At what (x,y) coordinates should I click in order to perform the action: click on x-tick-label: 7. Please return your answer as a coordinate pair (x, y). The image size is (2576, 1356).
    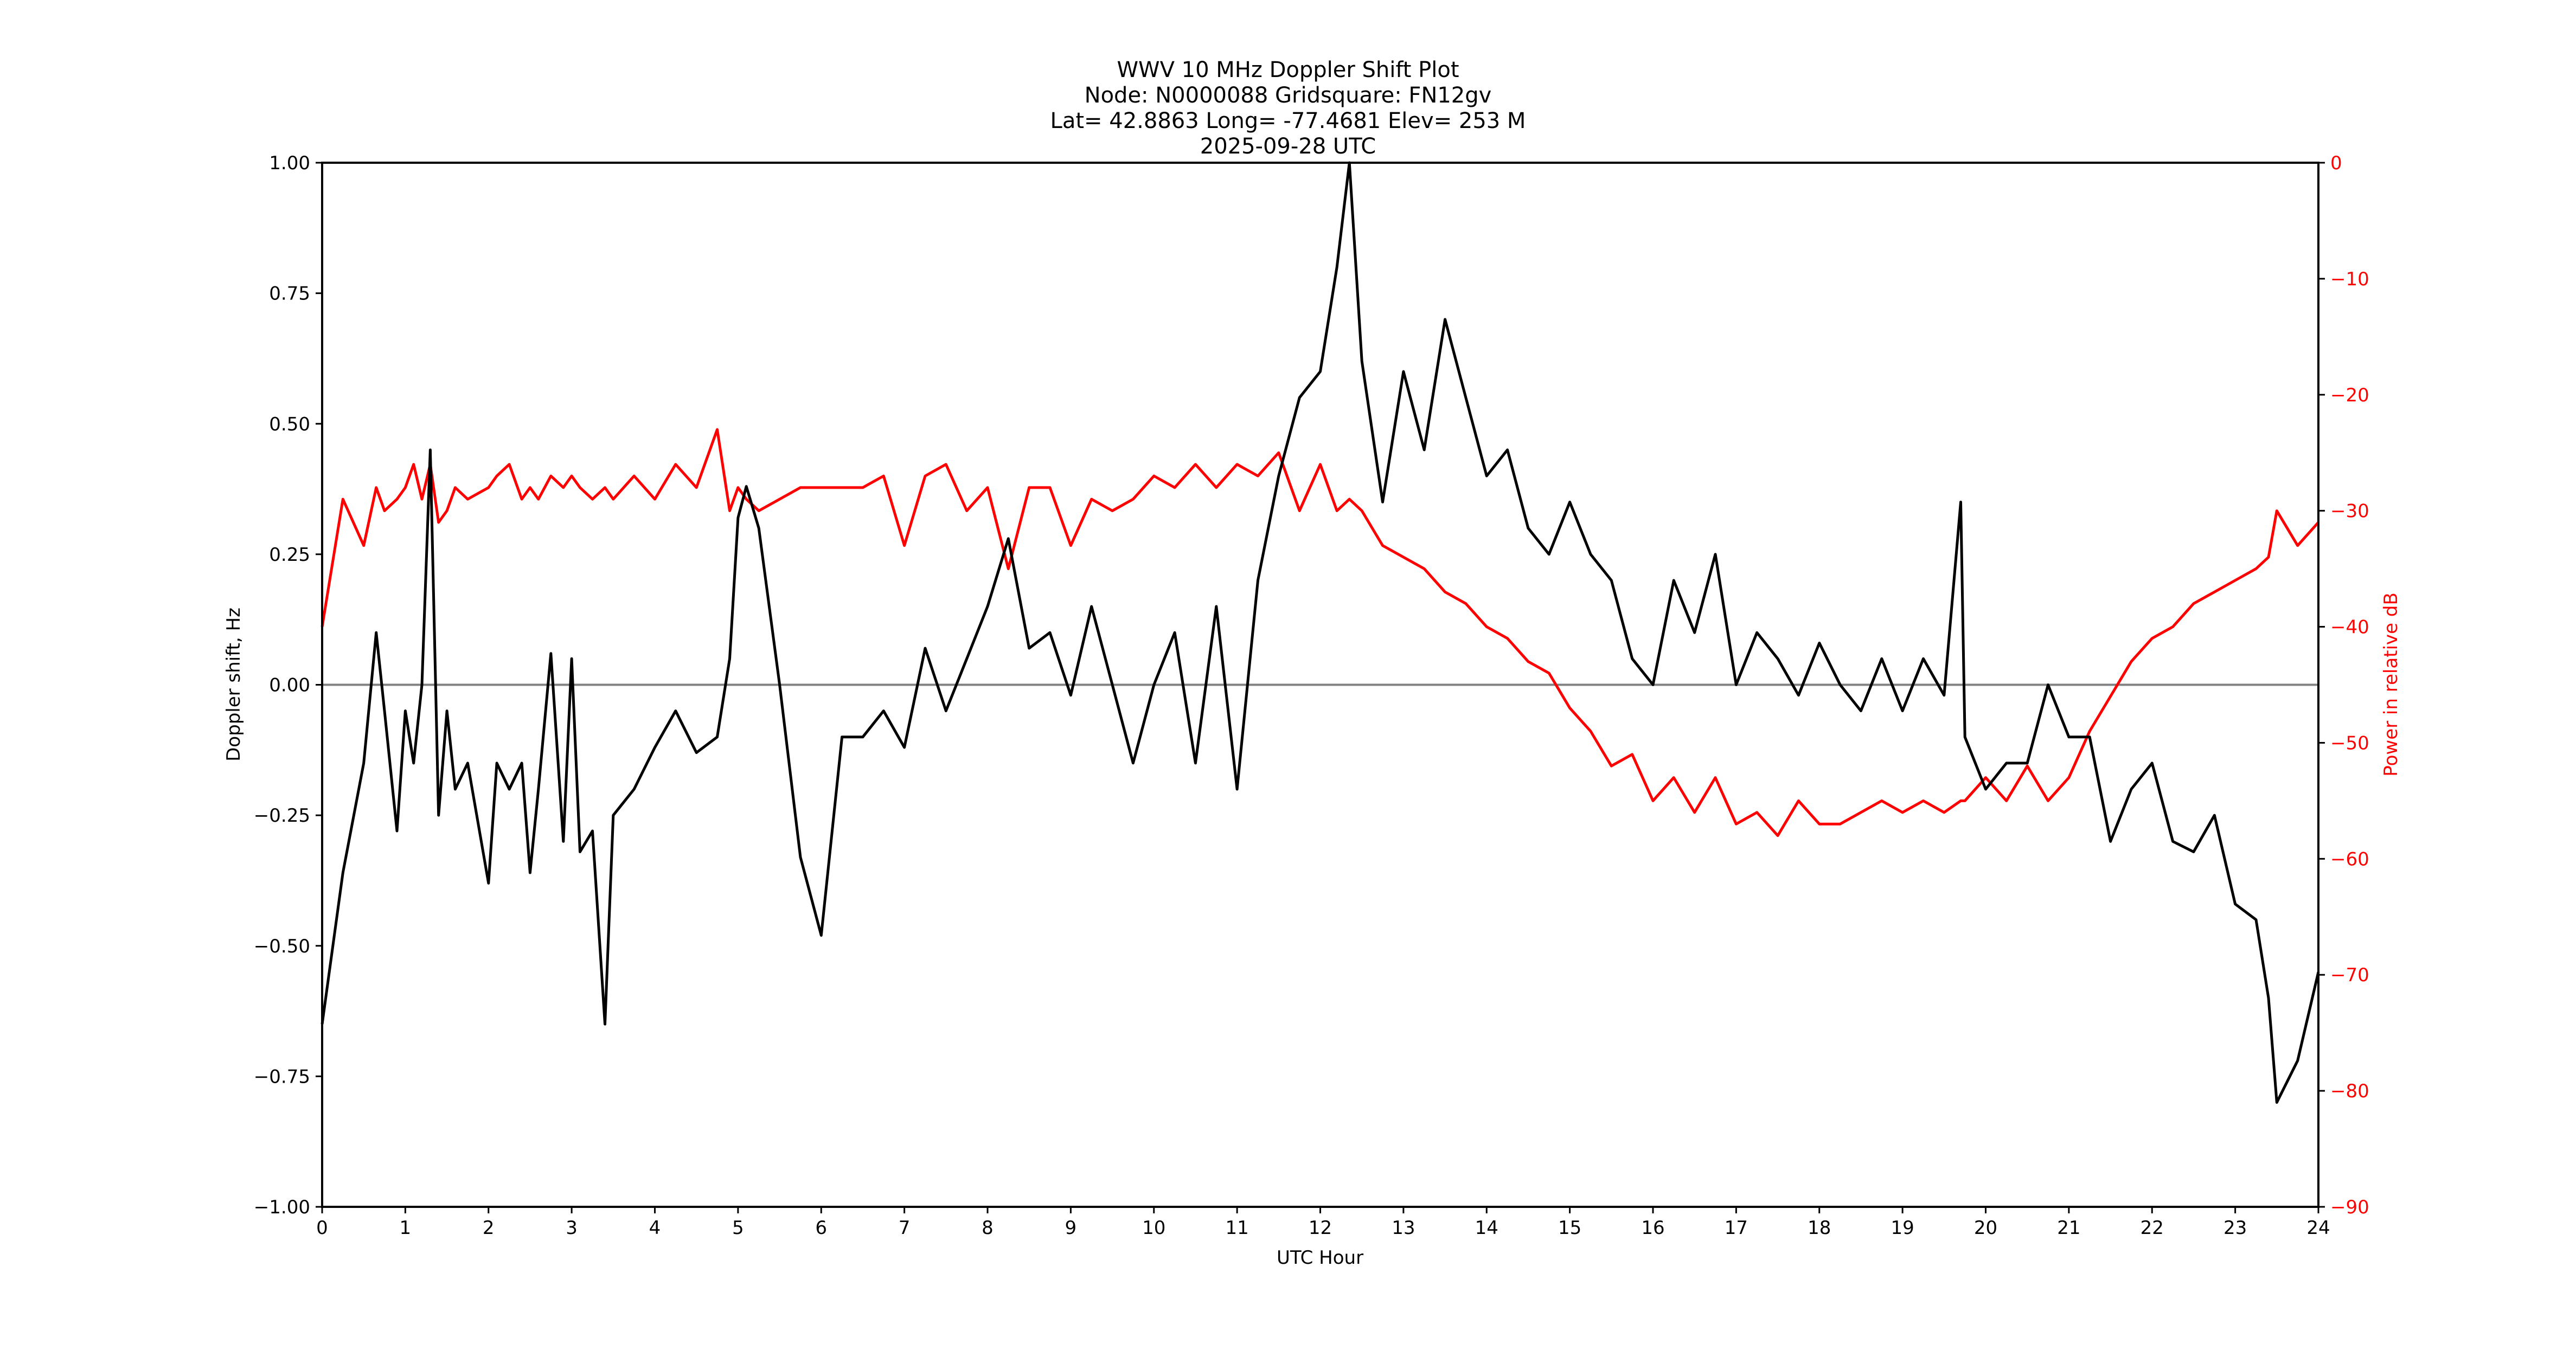
    Looking at the image, I should click on (905, 1228).